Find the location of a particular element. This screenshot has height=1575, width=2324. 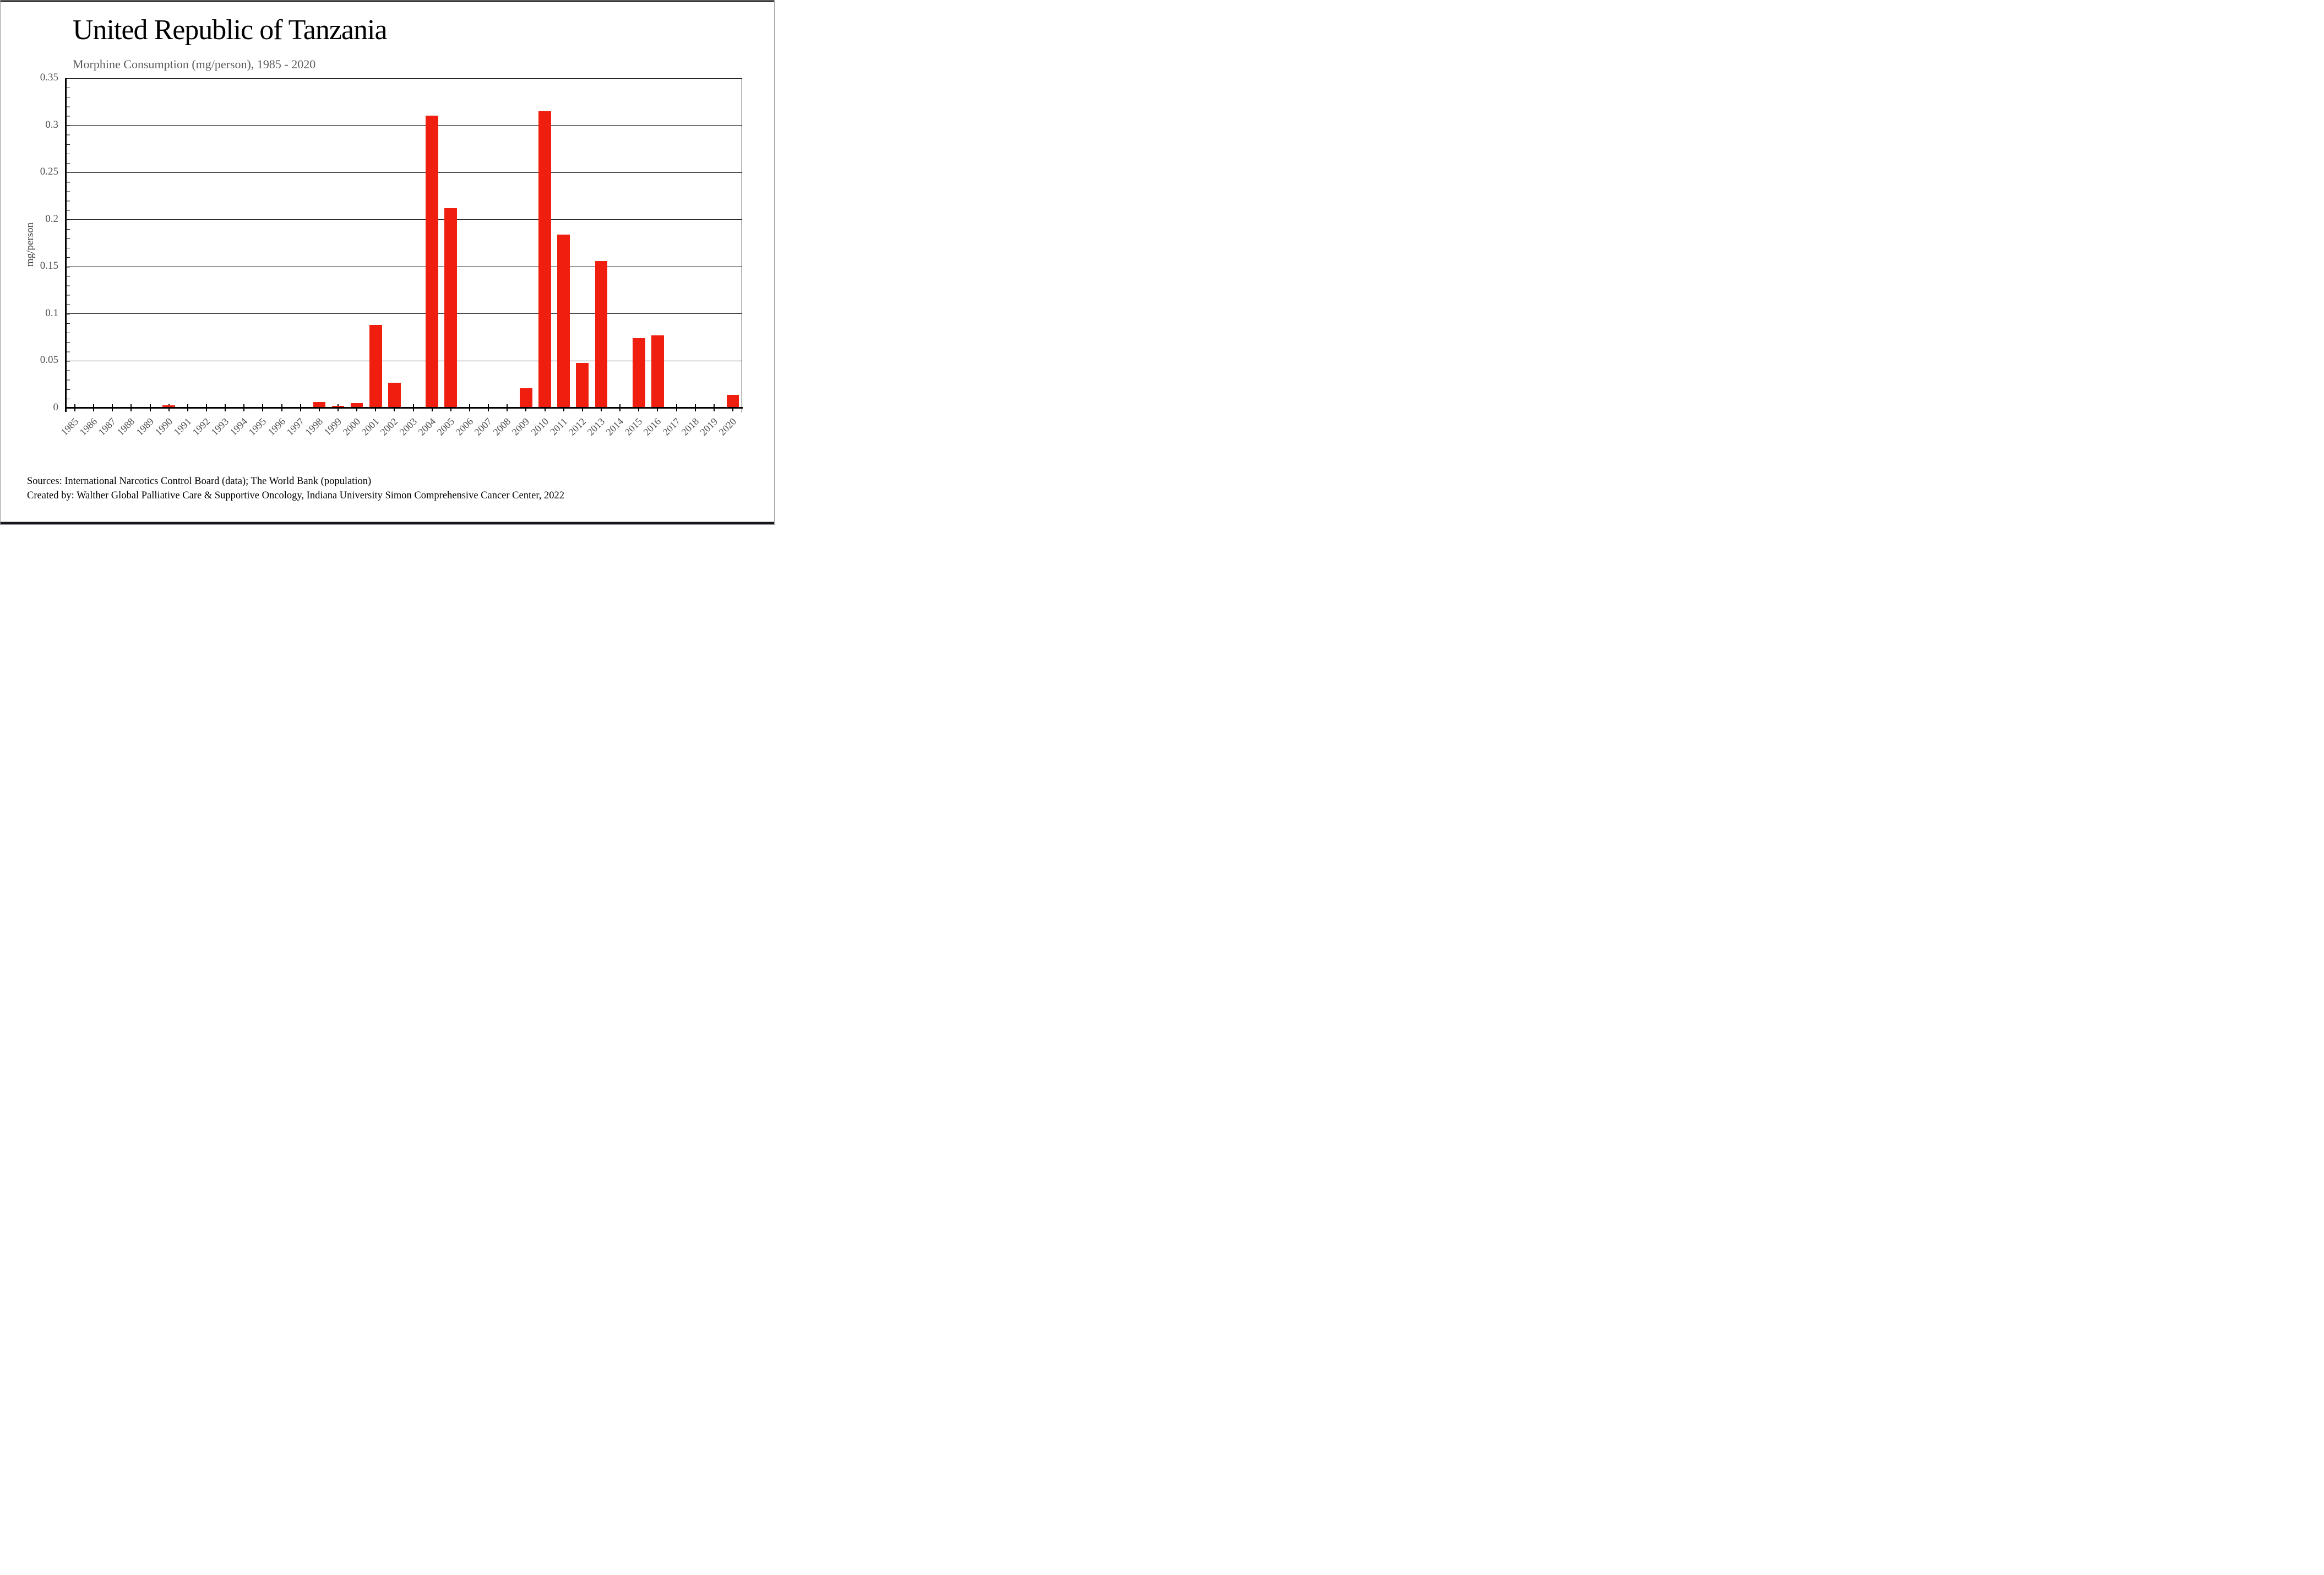

x-tick-label-1997: 1997 is located at coordinates (295, 427).